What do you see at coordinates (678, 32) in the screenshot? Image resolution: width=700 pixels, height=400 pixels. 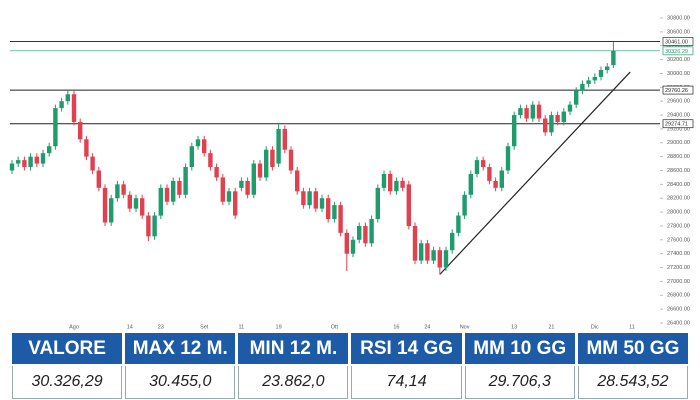 I see `y-tick-label: 30600.00` at bounding box center [678, 32].